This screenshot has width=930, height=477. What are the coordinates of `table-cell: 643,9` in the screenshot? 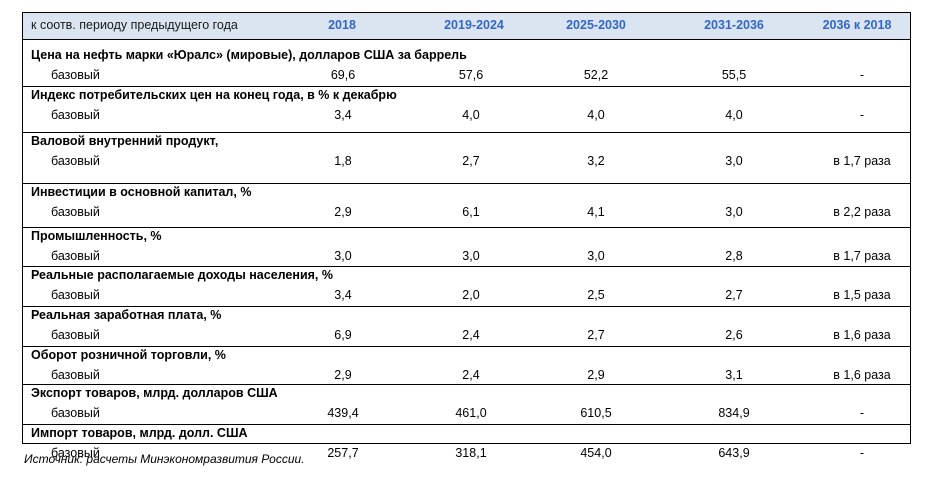 It's located at (734, 453).